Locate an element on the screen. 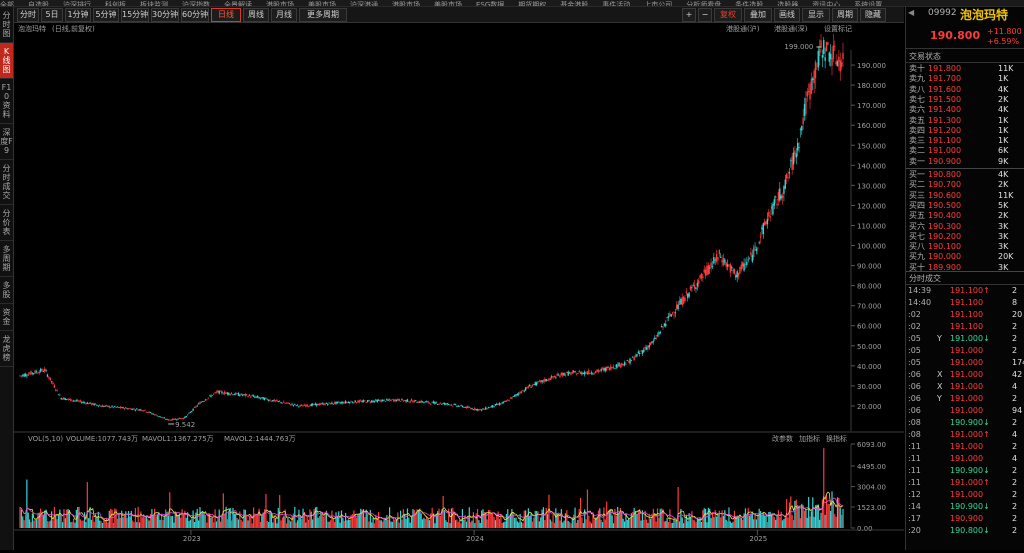  sidebar-item: F10资料 is located at coordinates (6, 101).